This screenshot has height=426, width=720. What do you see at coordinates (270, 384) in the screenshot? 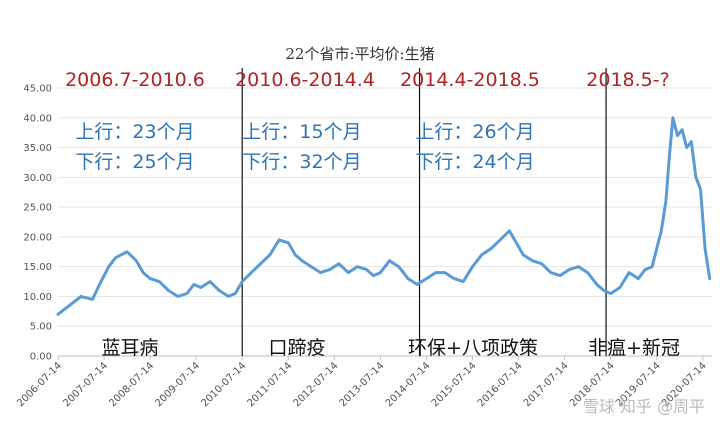
I see `x-tick-label: 2011-07-14` at bounding box center [270, 384].